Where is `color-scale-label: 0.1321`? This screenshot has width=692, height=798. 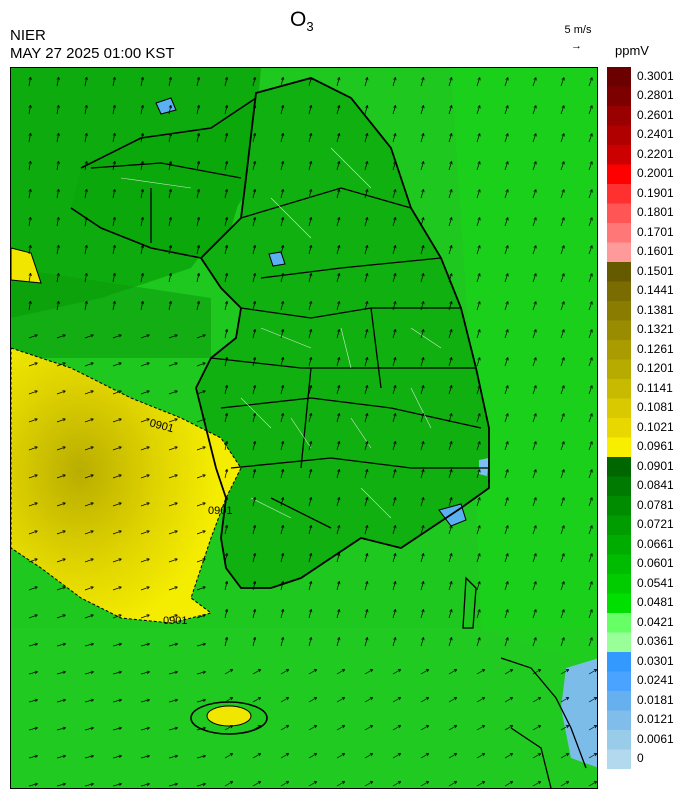
color-scale-label: 0.1321 is located at coordinates (655, 329).